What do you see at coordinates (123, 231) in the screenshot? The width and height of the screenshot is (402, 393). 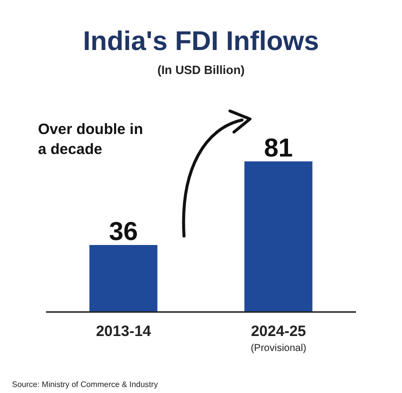 I see `data-label: 36` at bounding box center [123, 231].